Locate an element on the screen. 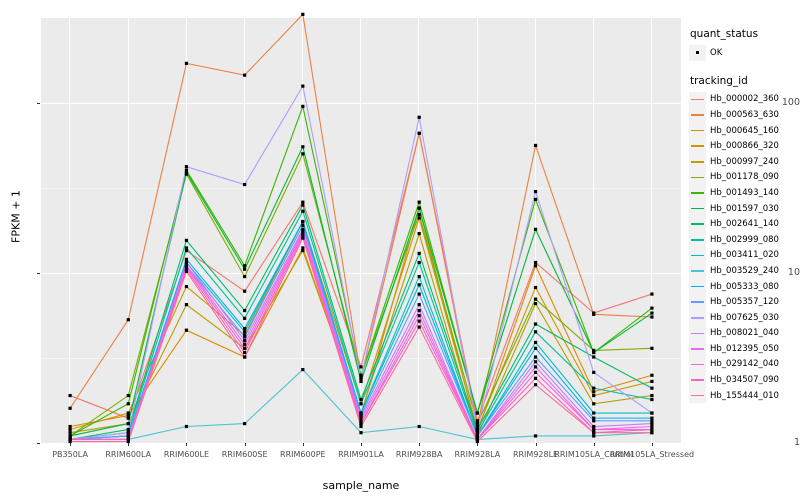 The width and height of the screenshot is (800, 500). legend-item-label: Hb_002999_080 is located at coordinates (744, 239).